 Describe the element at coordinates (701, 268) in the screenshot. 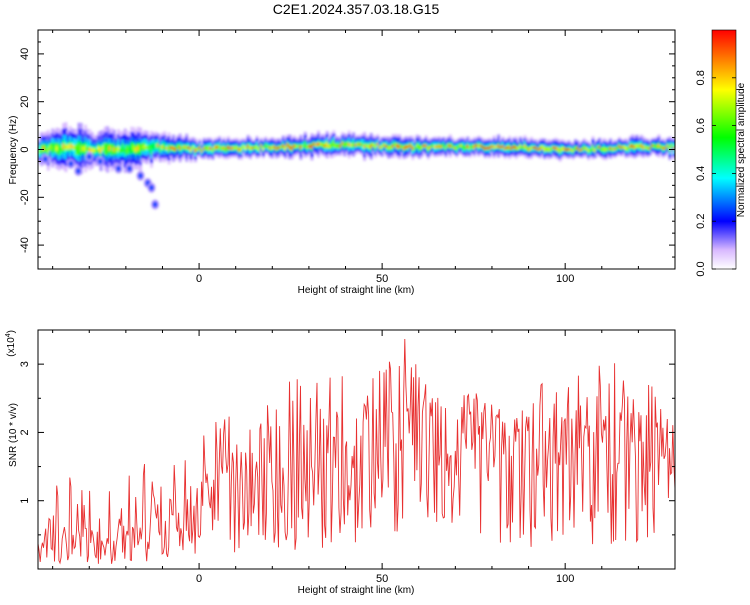

I see `colorbar-tick-label: 0.0` at that location.